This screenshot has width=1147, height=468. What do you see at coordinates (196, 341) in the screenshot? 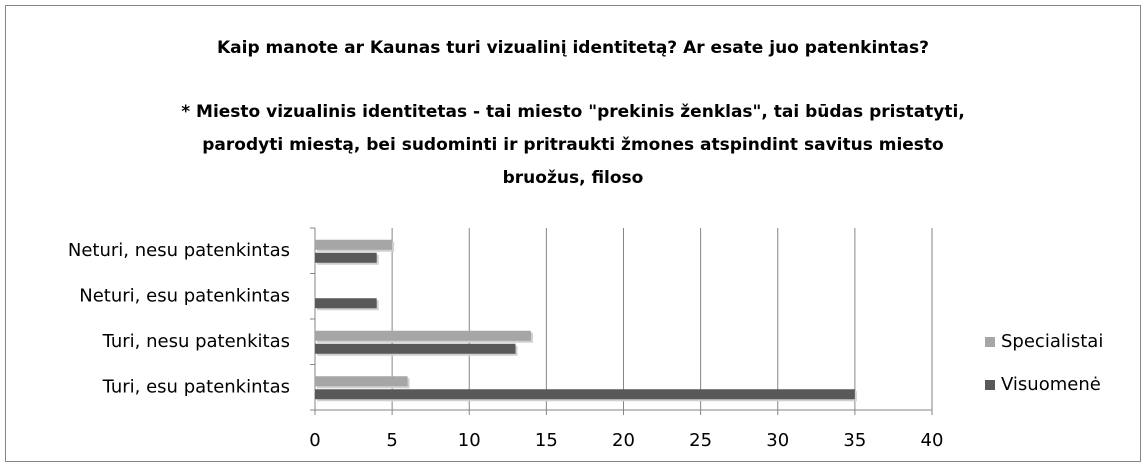
I see `y-tick-label: Turi, nesu patenkitas` at bounding box center [196, 341].